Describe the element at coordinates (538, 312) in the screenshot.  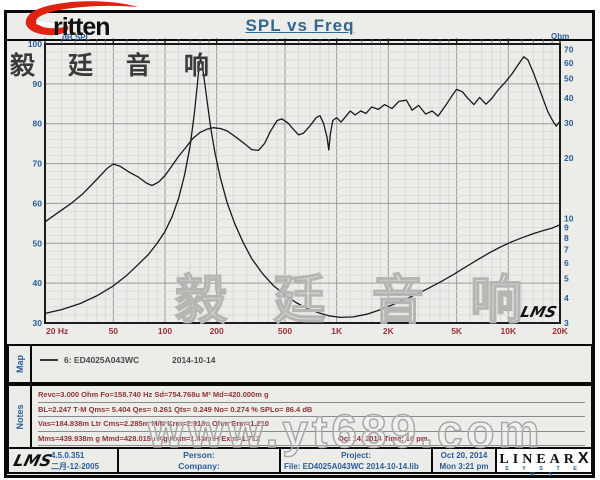
I see `plot-lms-logo: LMS` at that location.